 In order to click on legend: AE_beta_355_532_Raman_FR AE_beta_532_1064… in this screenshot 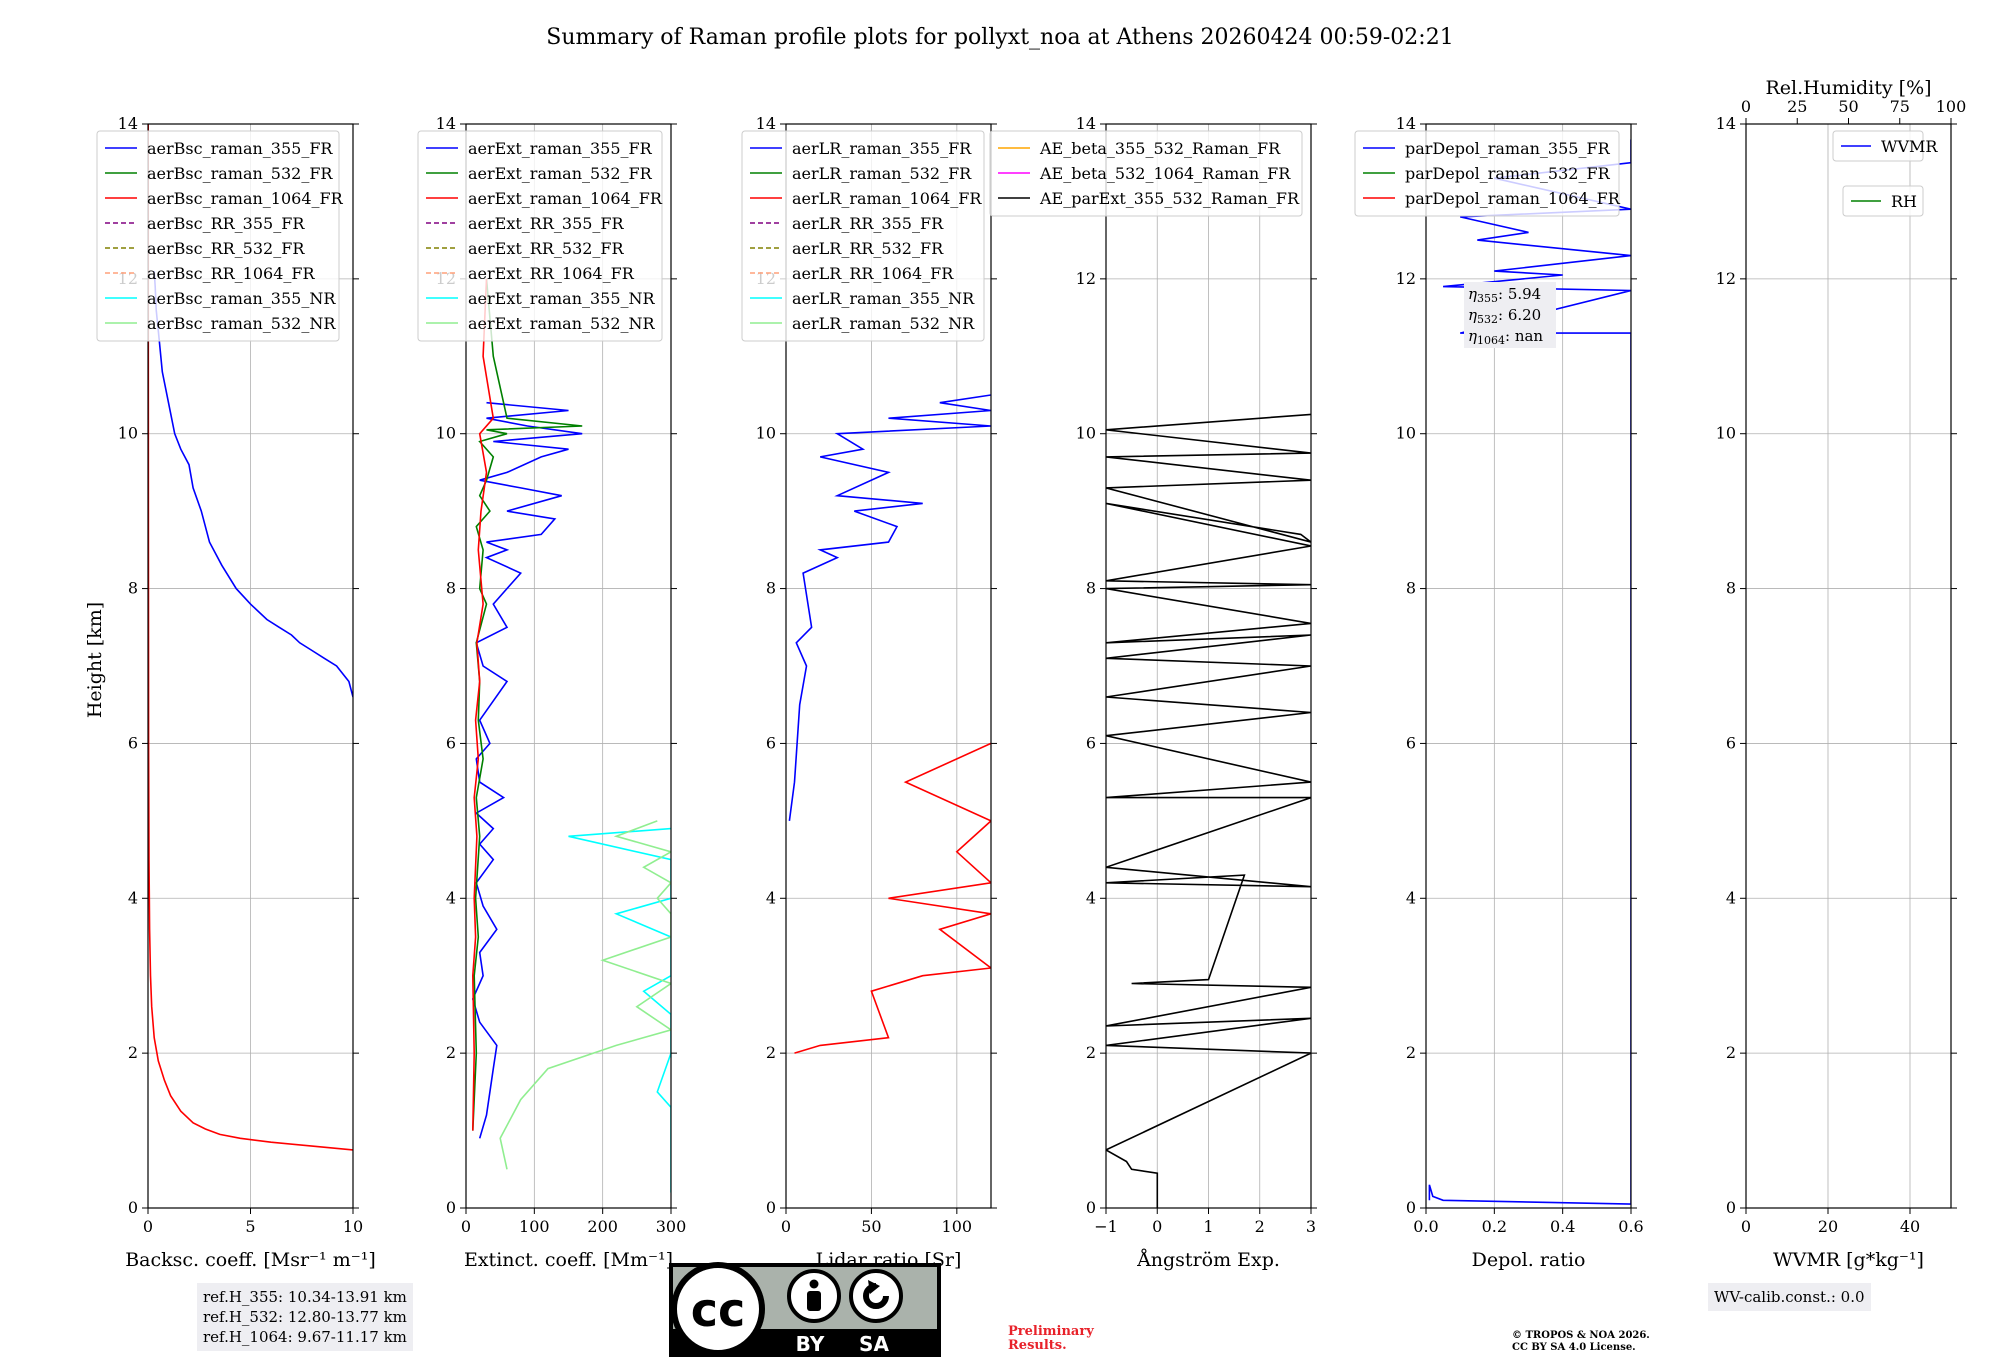, I will do `click(1146, 173)`.